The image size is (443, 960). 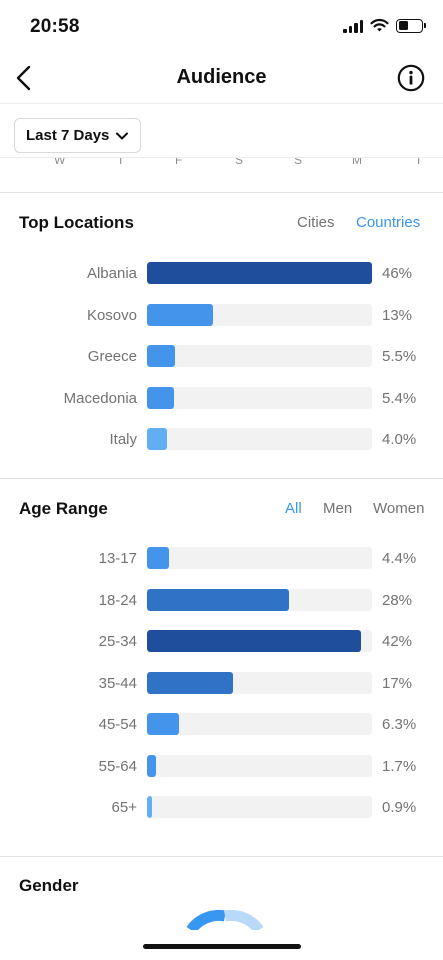 I want to click on age-range-label: 13-17, so click(x=117, y=558).